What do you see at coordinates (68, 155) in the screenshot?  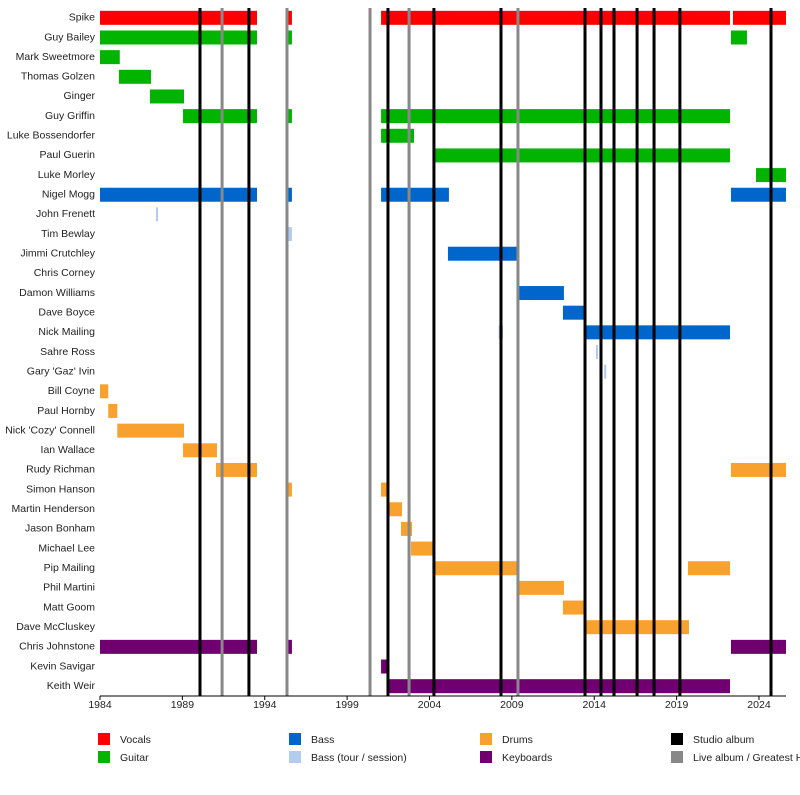 I see `member-label: Paul Guerin` at bounding box center [68, 155].